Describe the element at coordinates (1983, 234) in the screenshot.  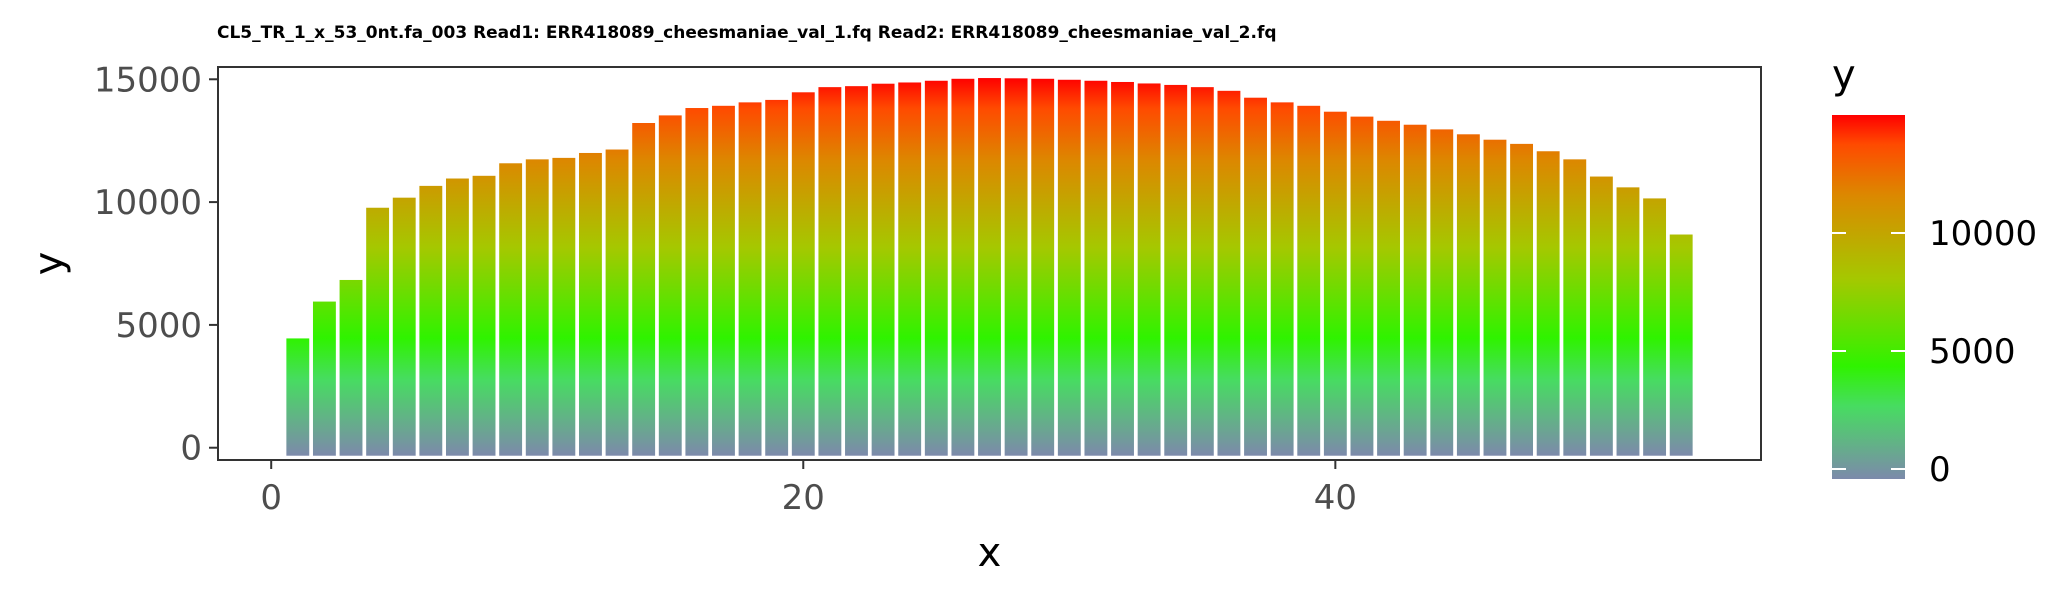
I see `legend-label: 10000` at that location.